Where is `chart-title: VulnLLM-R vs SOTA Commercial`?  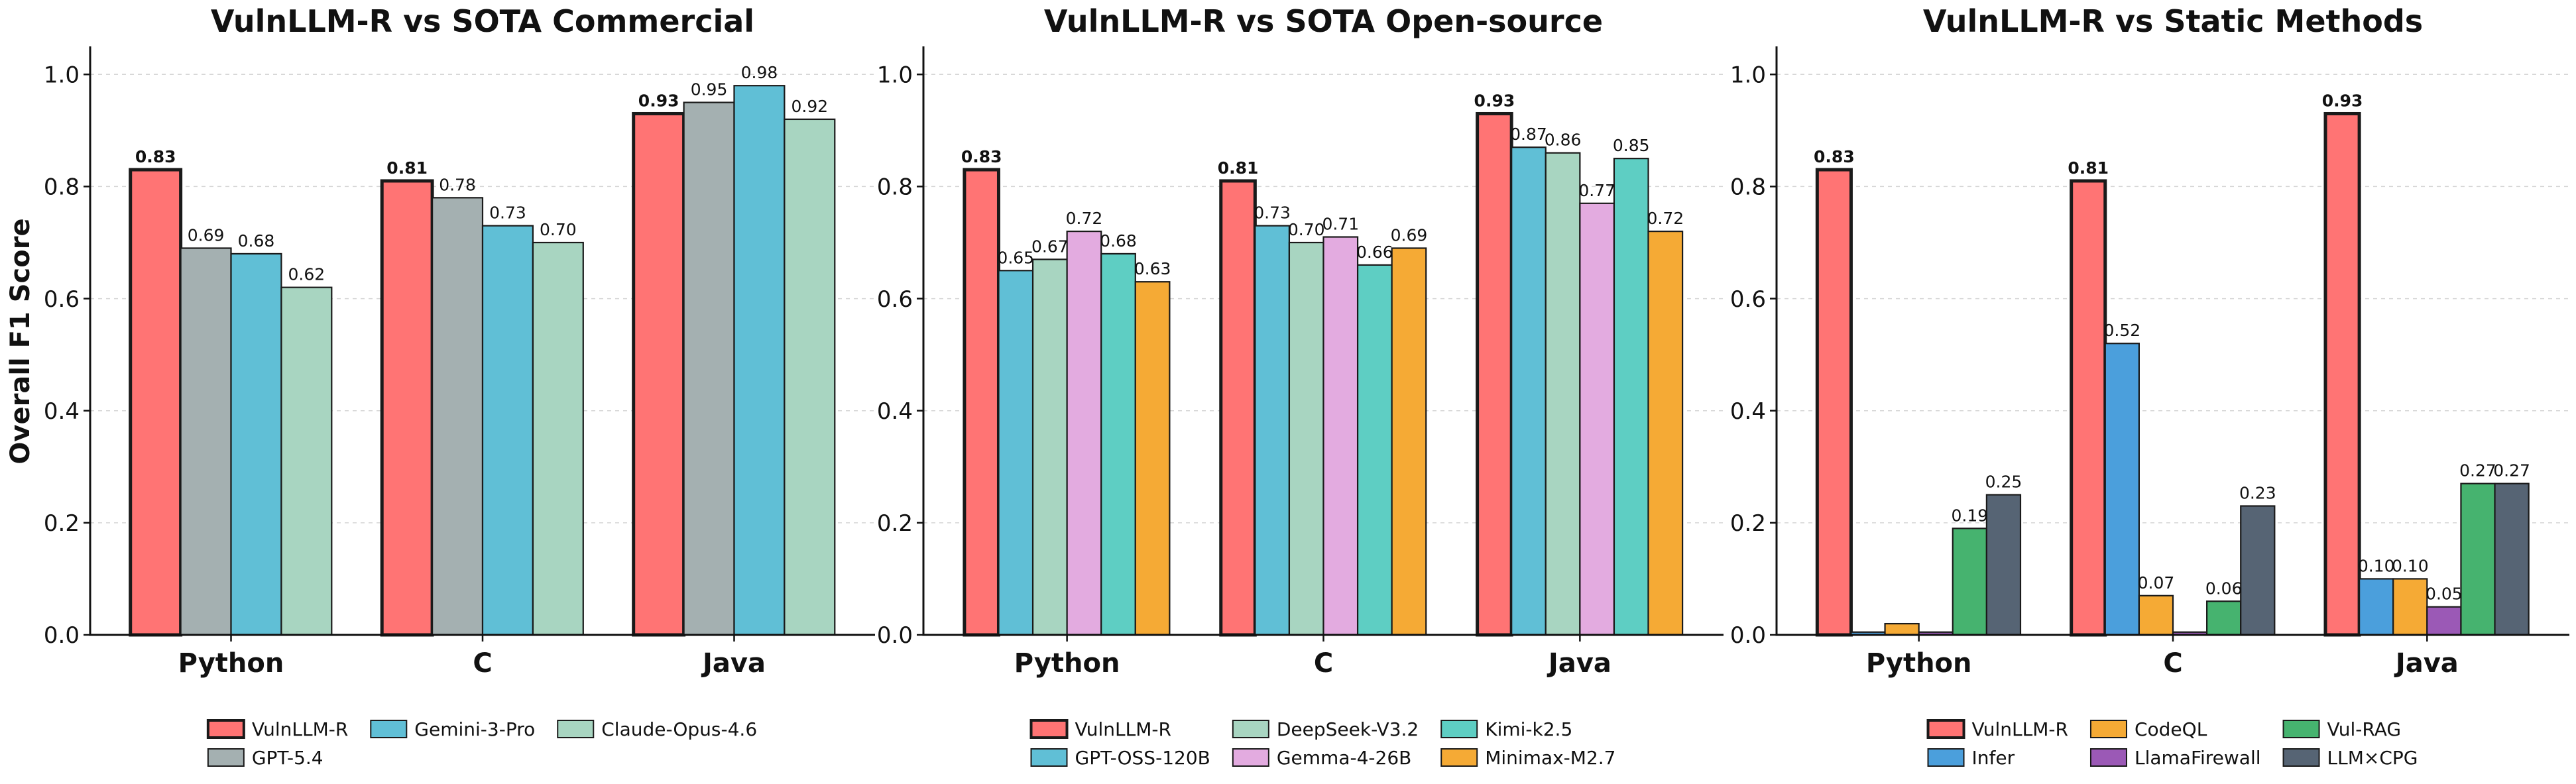
chart-title: VulnLLM-R vs SOTA Commercial is located at coordinates (483, 21).